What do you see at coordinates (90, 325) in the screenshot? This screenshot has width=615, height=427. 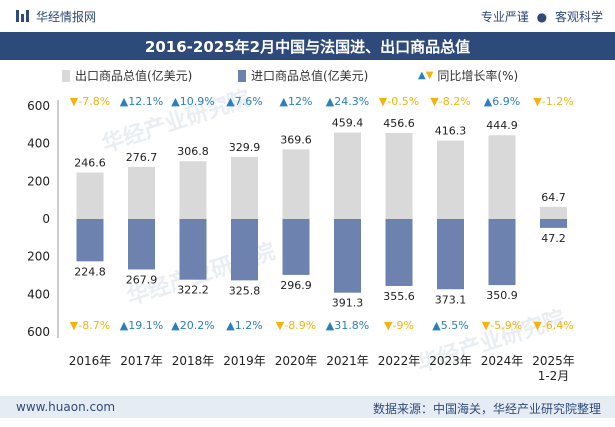 I see `import-growth-label: ▼-8.7%` at bounding box center [90, 325].